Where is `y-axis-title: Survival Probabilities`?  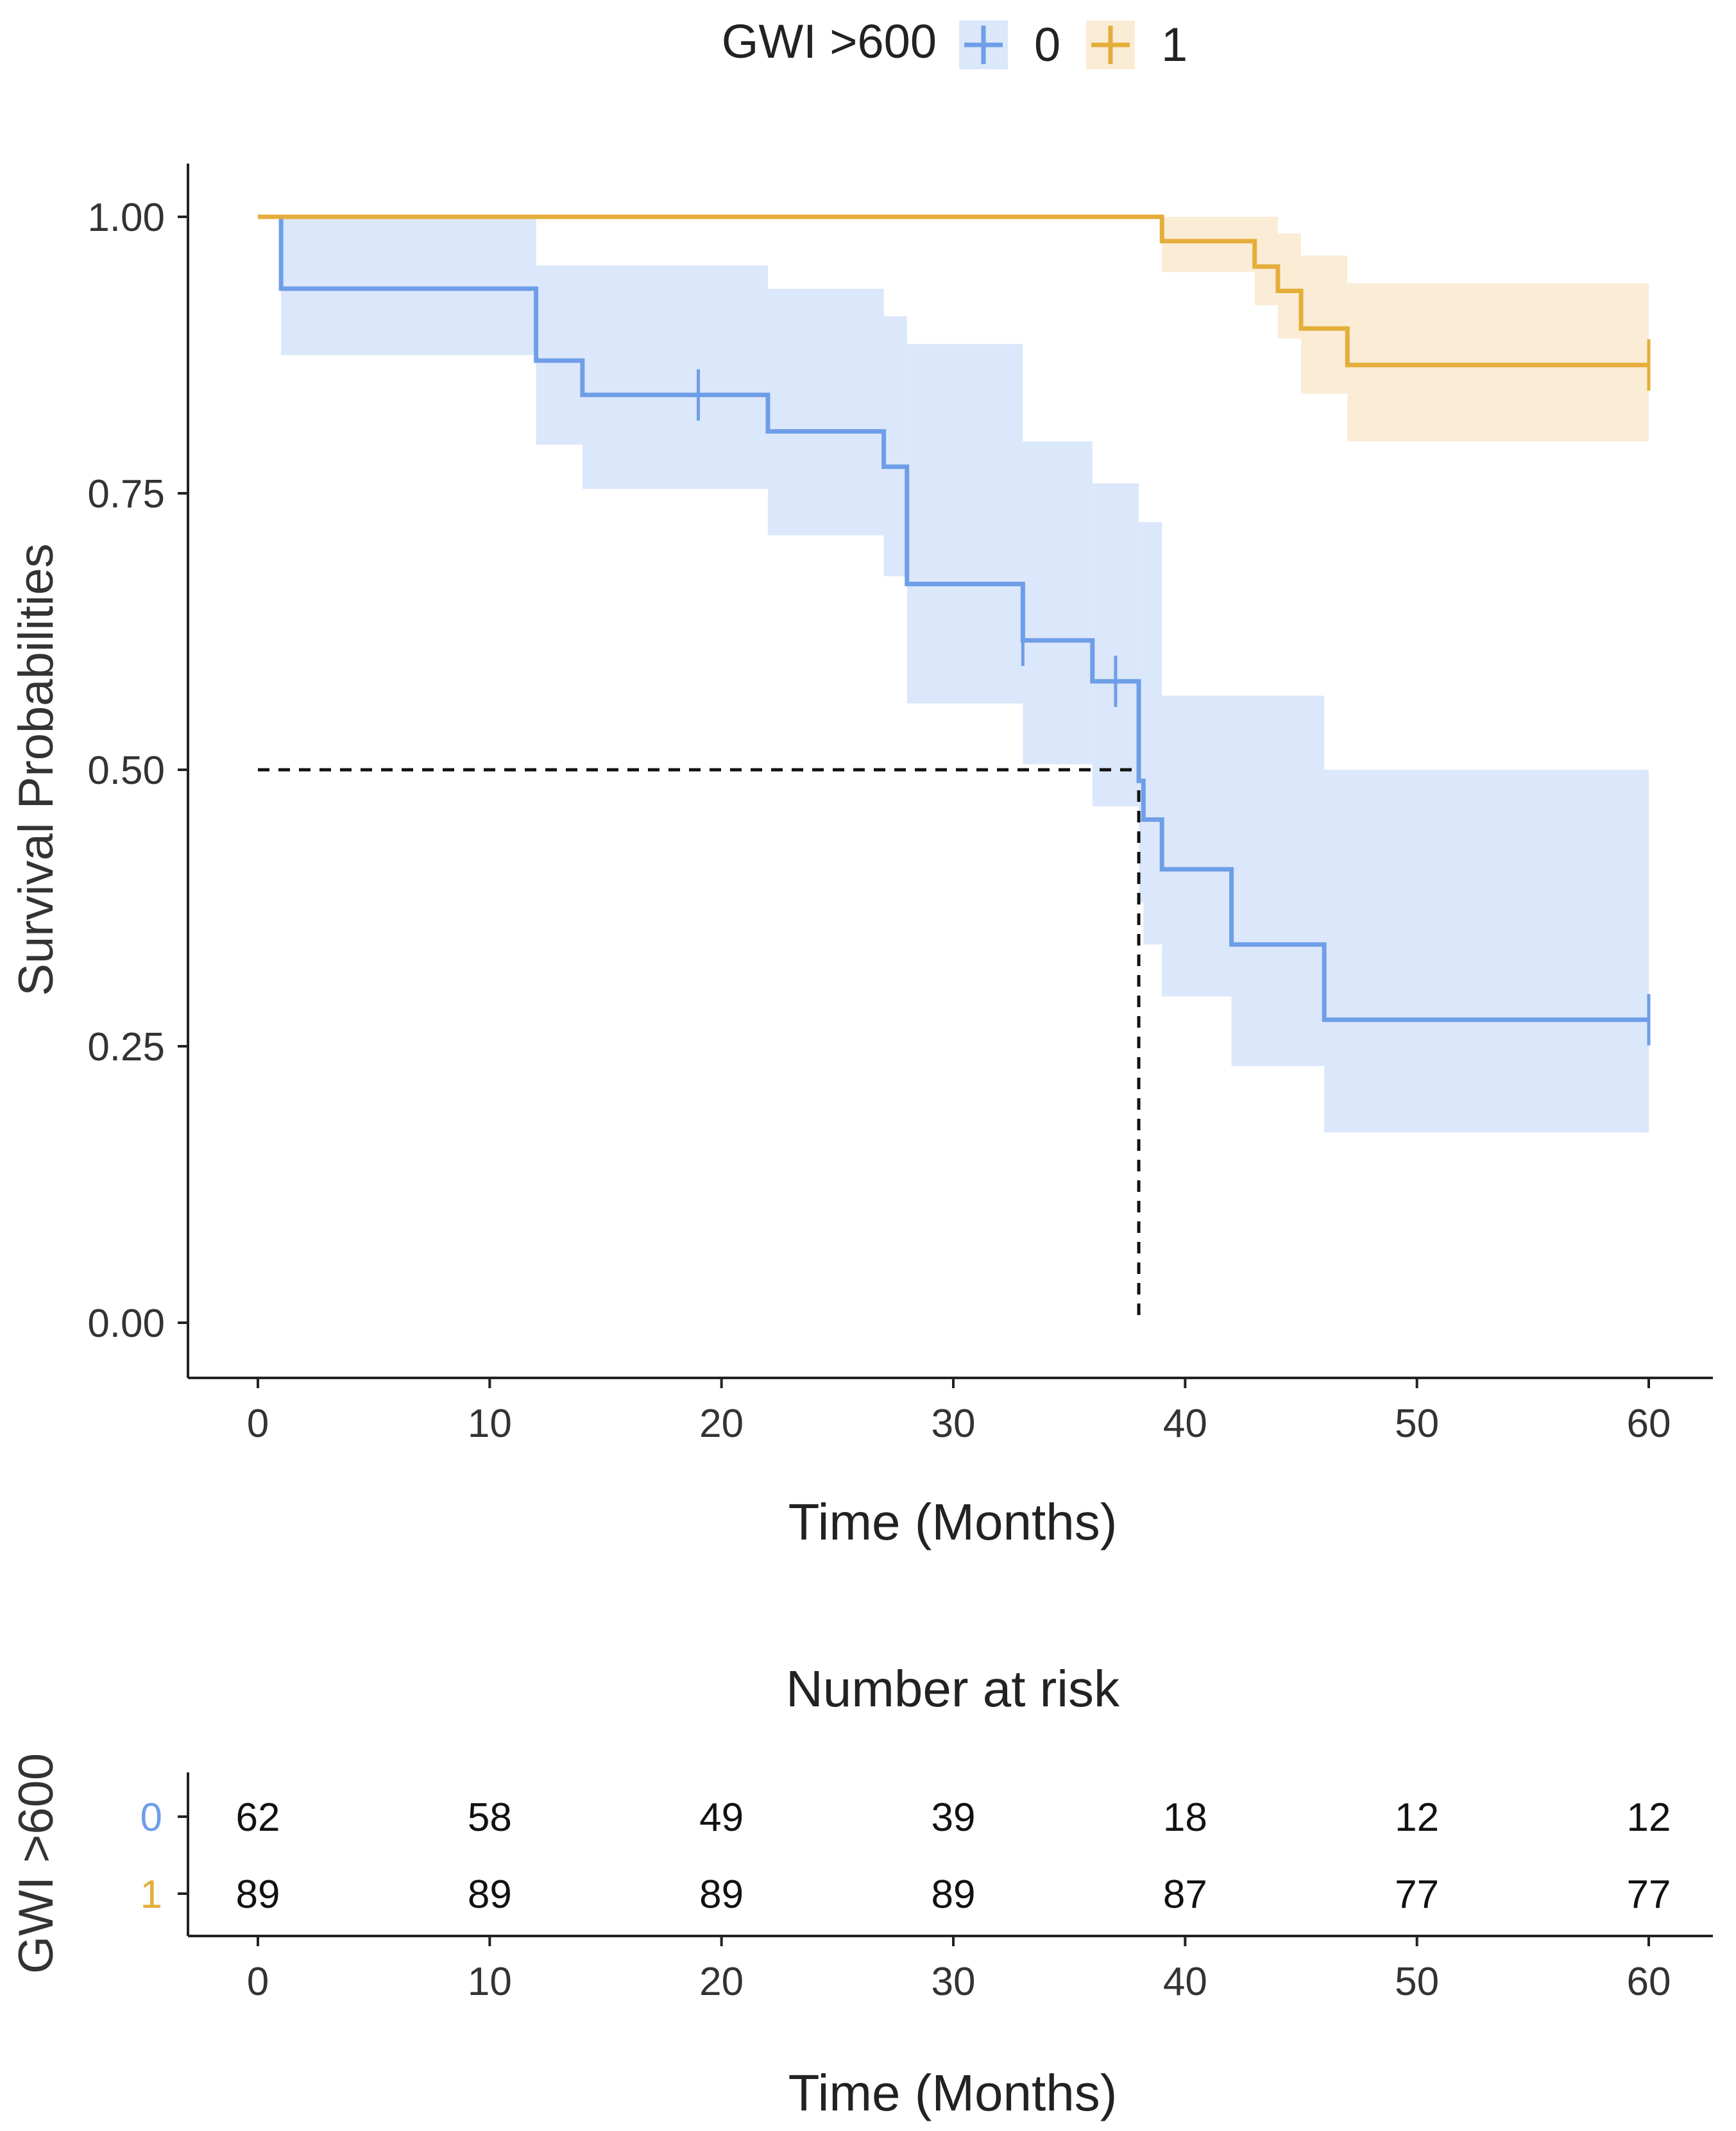 y-axis-title: Survival Probabilities is located at coordinates (36, 770).